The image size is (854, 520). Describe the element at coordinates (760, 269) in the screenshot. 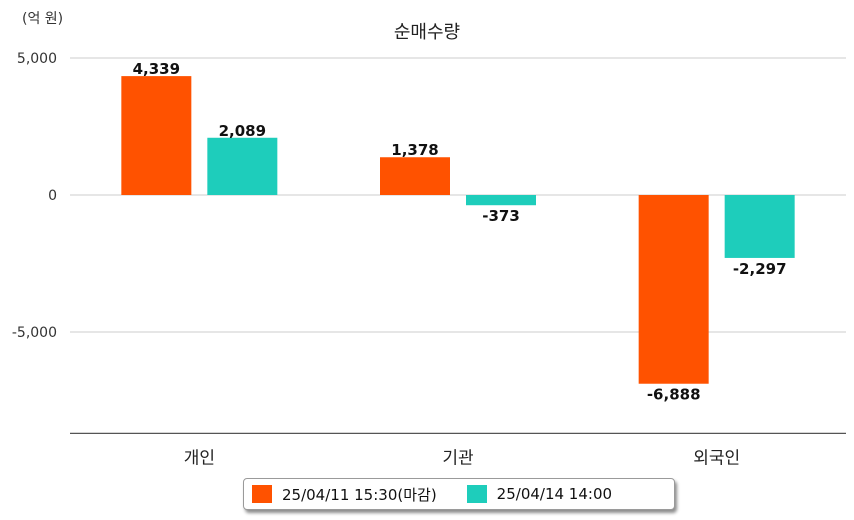

I see `data-label: -2,297` at that location.